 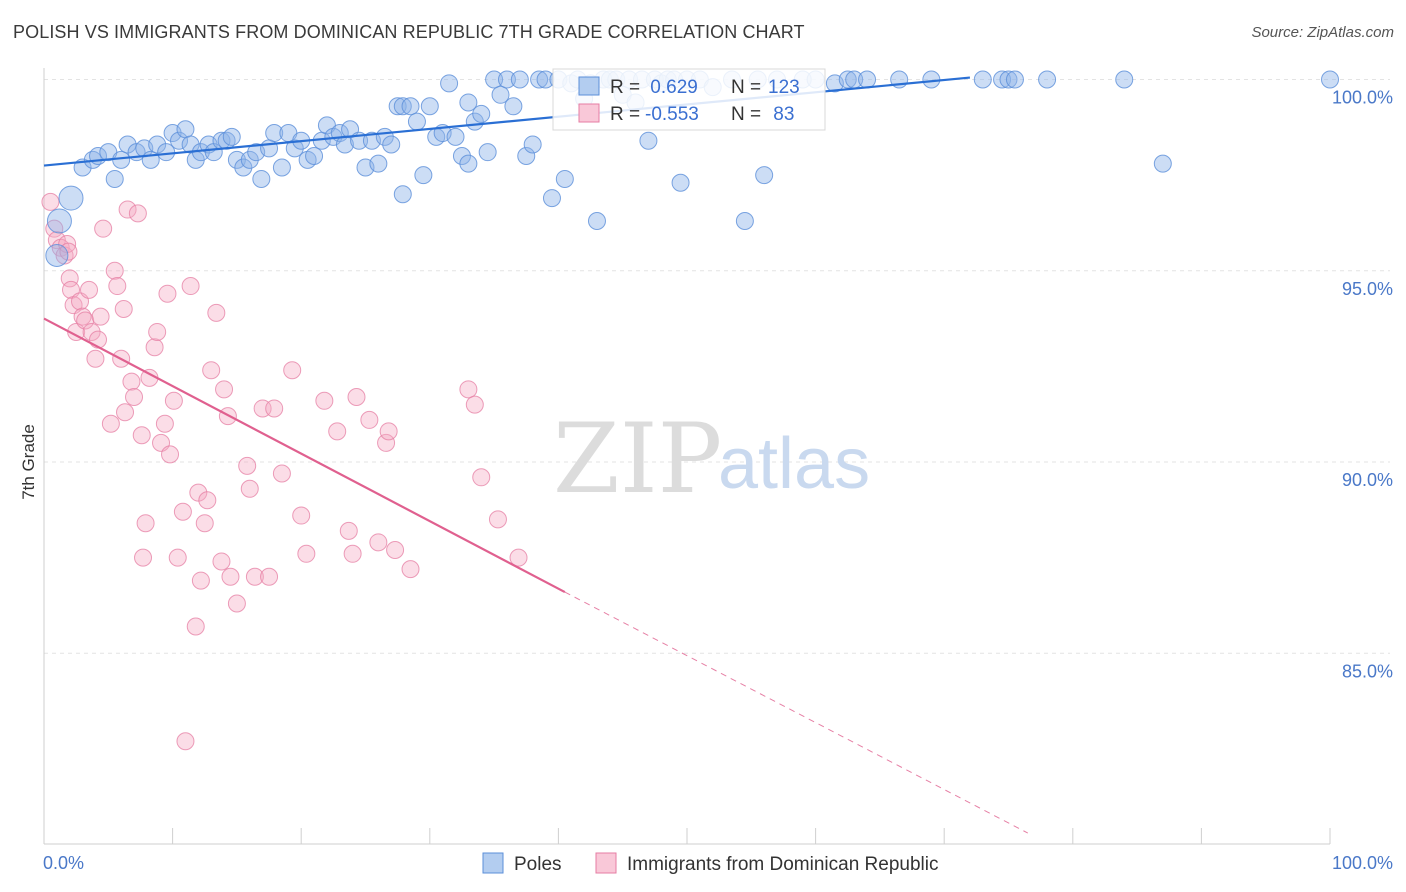 I want to click on watermark-zip: ZIP, so click(x=637, y=459).